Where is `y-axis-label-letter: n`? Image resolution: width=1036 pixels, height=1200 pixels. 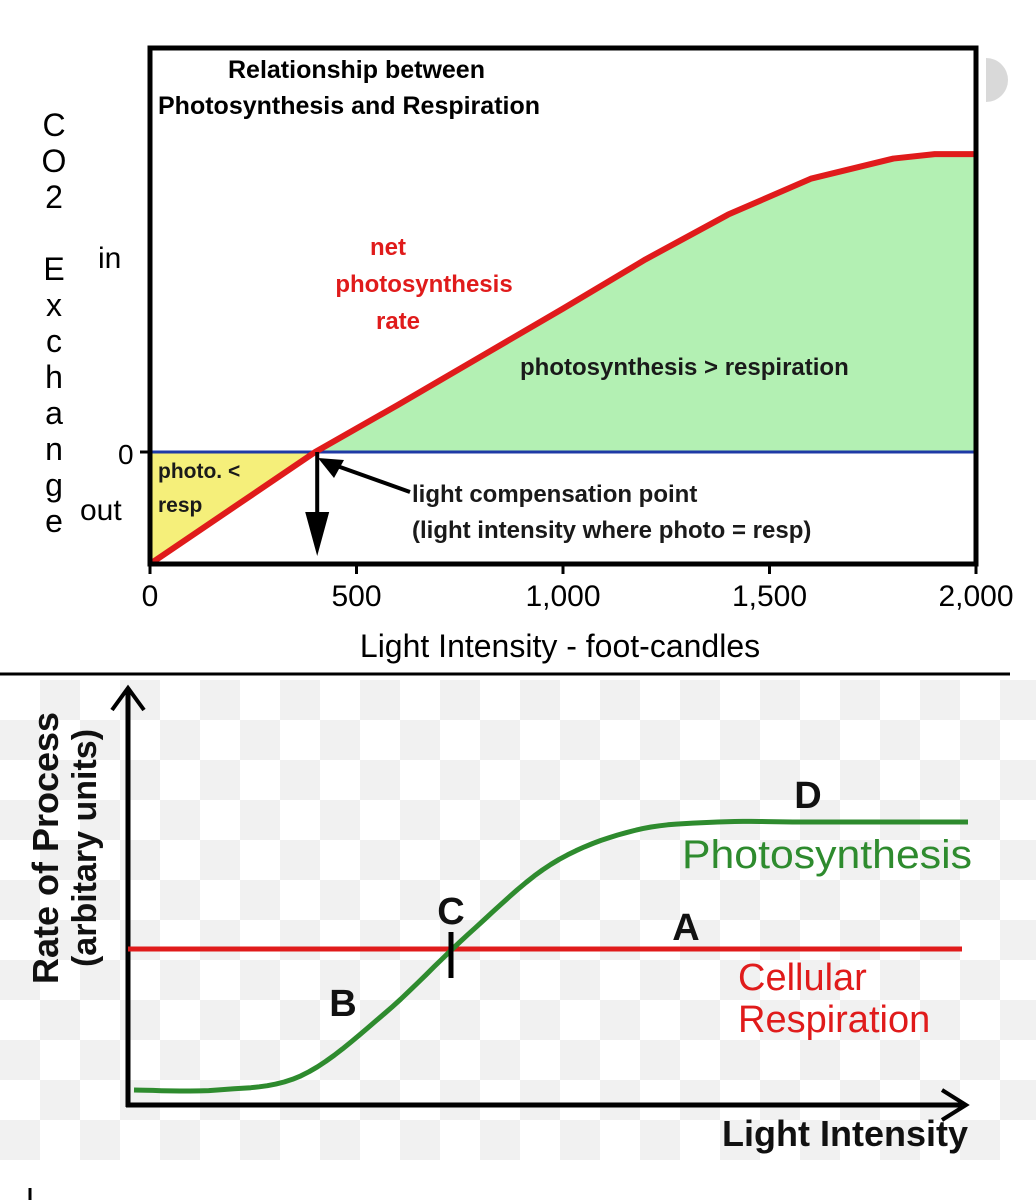 y-axis-label-letter: n is located at coordinates (54, 449).